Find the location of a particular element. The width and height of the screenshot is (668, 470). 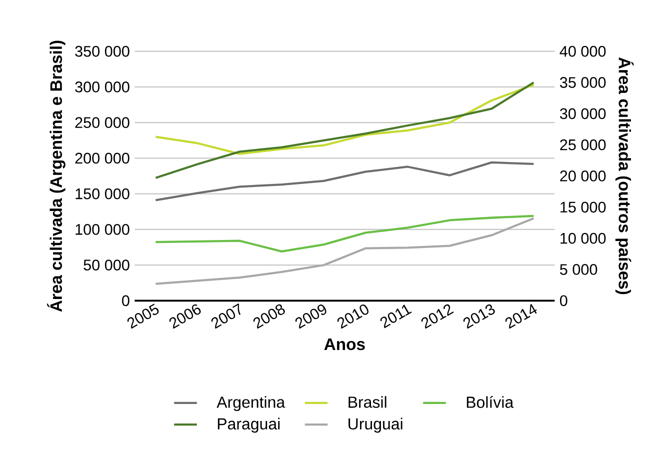

y2-tick-label: 15 000 is located at coordinates (583, 207).